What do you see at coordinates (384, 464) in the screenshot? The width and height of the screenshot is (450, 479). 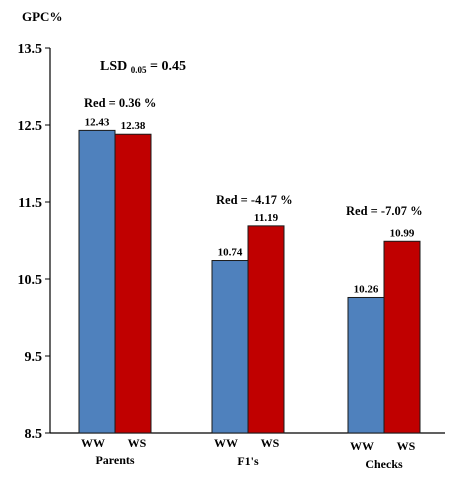 I see `category-label: Checks` at bounding box center [384, 464].